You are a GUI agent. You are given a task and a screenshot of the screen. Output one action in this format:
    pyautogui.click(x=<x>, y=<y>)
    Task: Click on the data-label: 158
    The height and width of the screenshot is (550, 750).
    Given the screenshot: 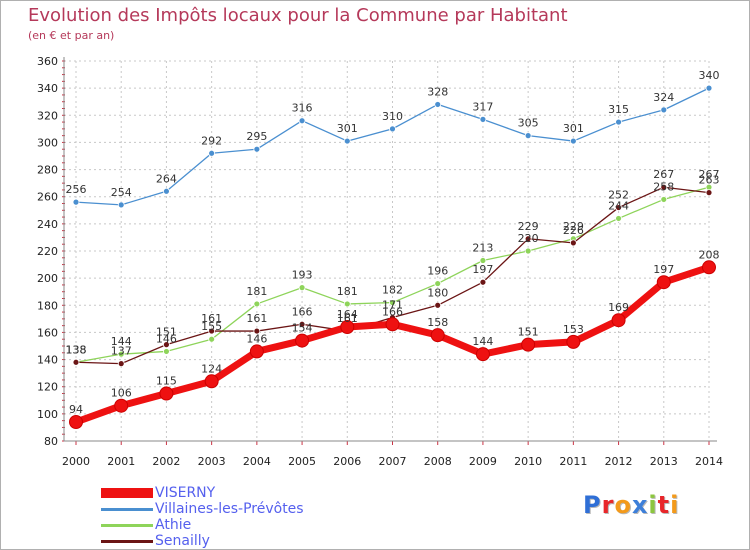 What is the action you would take?
    pyautogui.click(x=437, y=322)
    